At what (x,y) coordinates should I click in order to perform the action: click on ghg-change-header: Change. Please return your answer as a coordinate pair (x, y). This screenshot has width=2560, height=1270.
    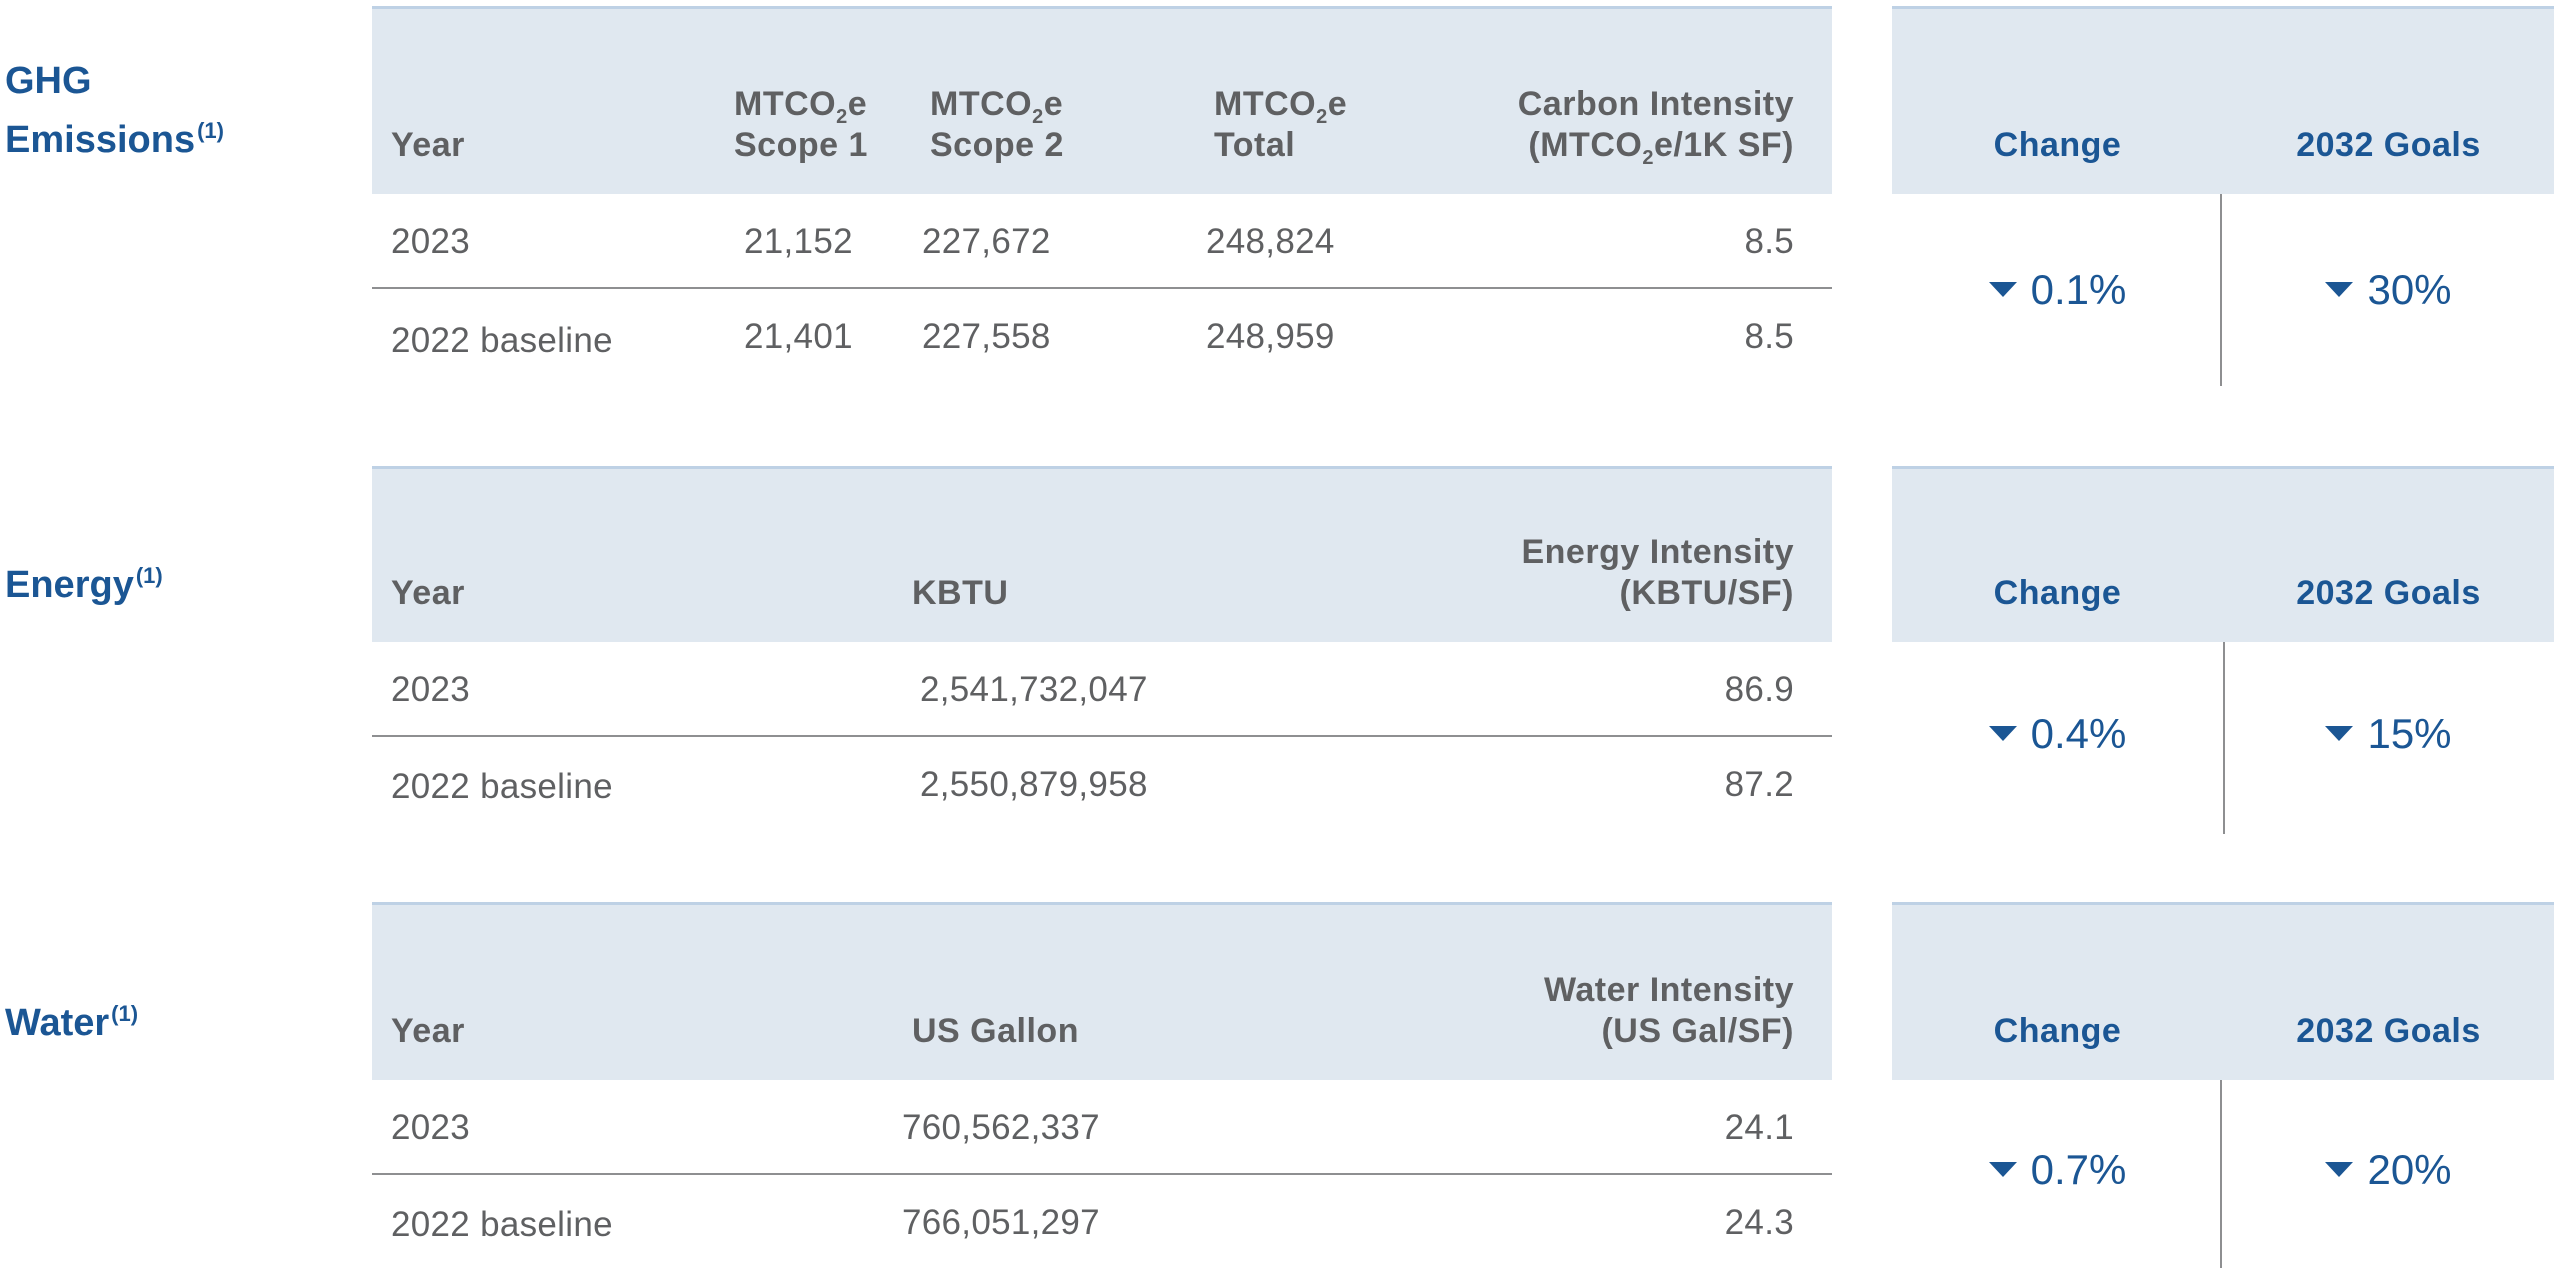
    Looking at the image, I should click on (2057, 145).